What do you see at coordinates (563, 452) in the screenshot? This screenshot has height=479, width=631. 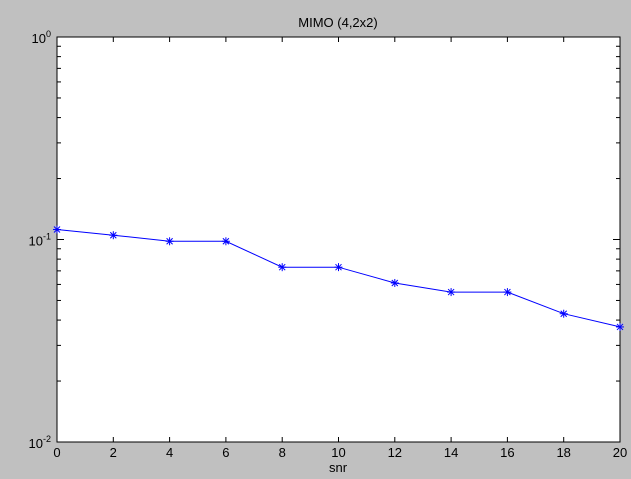 I see `x-tick-label: 18` at bounding box center [563, 452].